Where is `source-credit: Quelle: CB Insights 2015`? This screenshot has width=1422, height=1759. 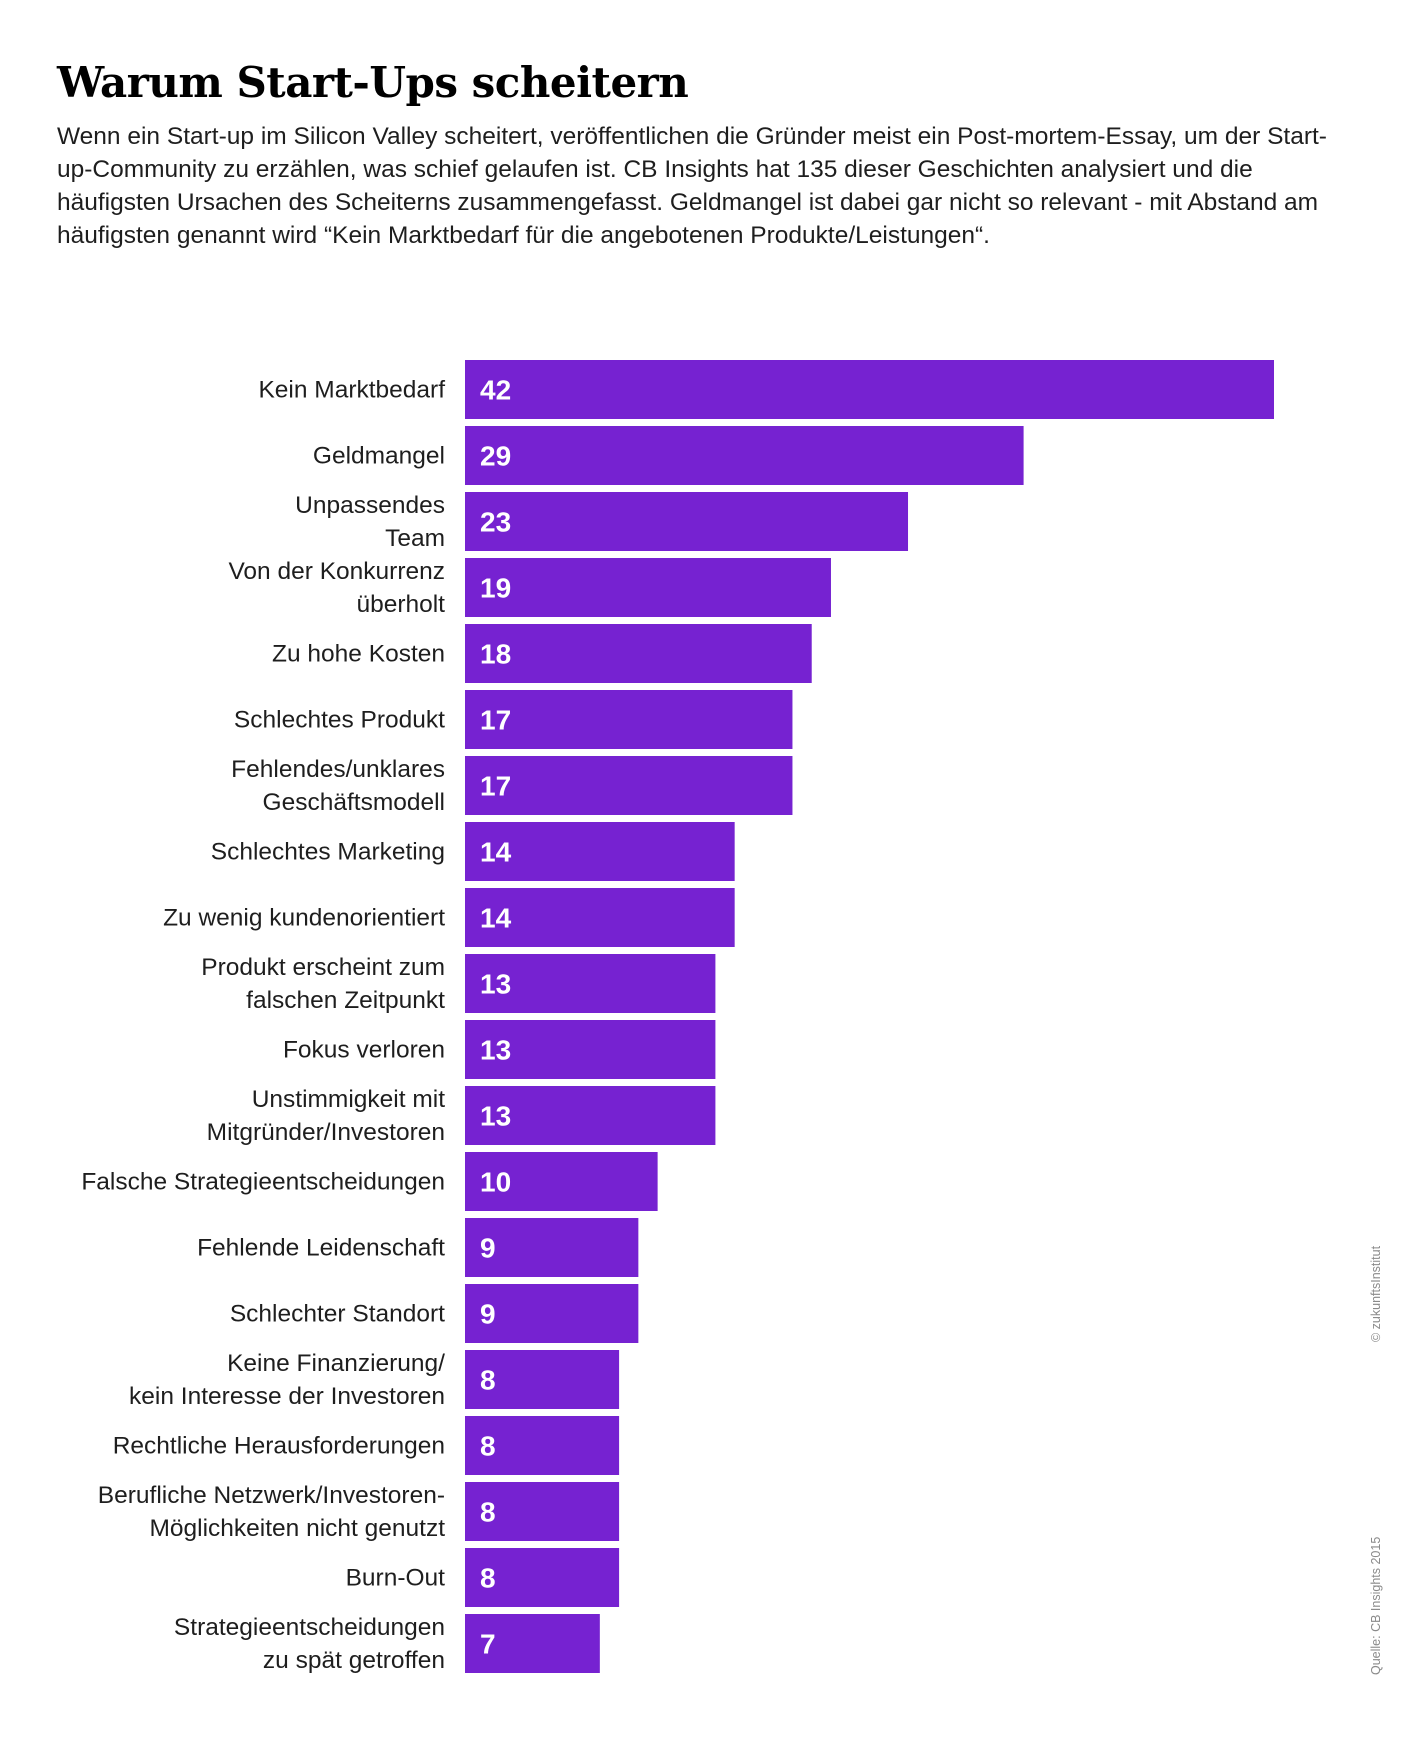 source-credit: Quelle: CB Insights 2015 is located at coordinates (1376, 1605).